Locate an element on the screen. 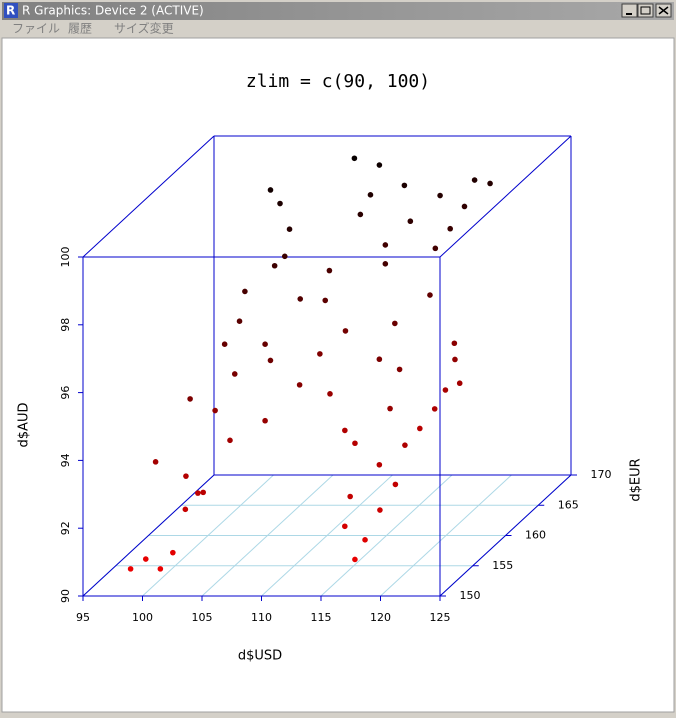 This screenshot has width=676, height=718. maximize-icon is located at coordinates (645, 10).